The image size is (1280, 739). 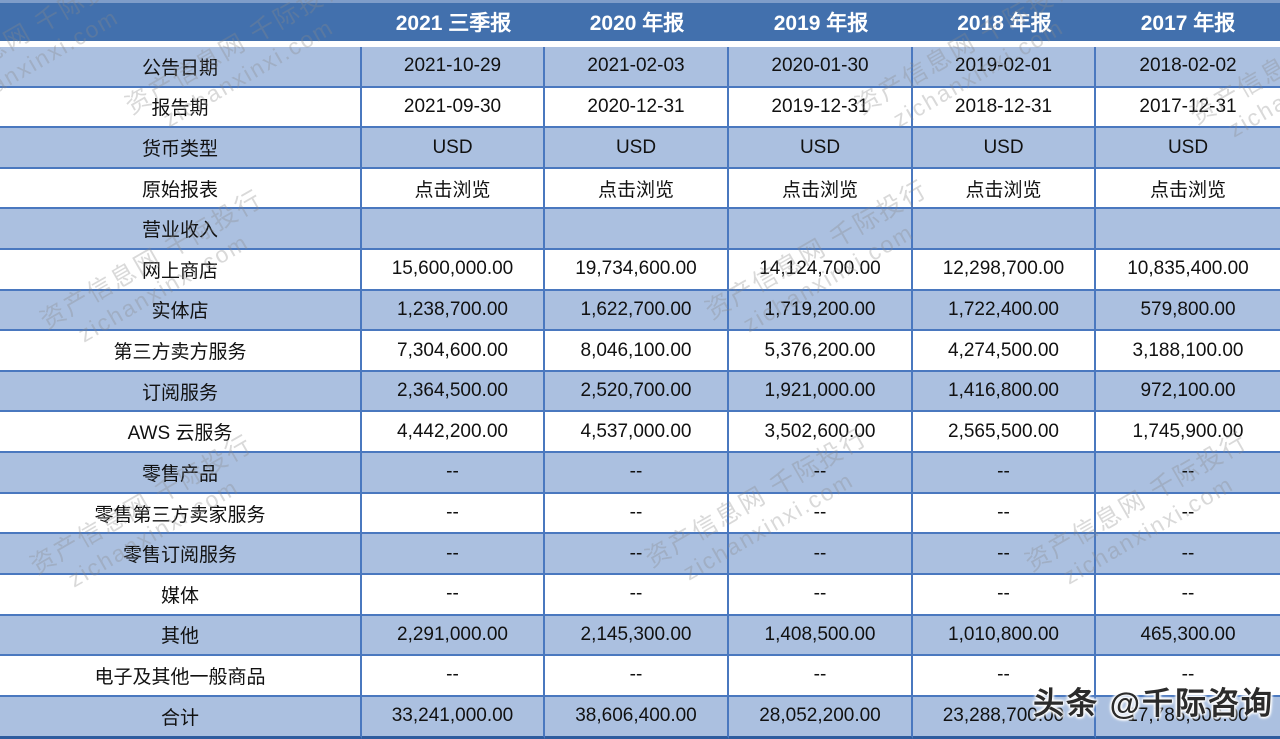 I want to click on row-label: 其他, so click(x=181, y=636).